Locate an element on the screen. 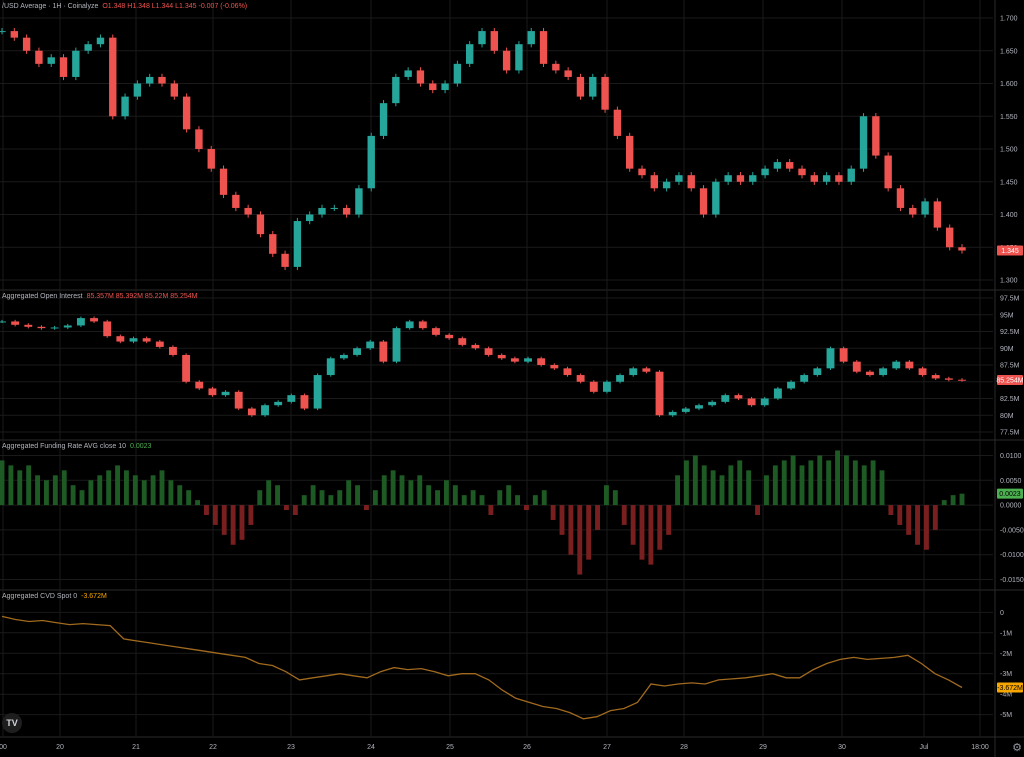 This screenshot has height=757, width=1024. y-tick-label: 1.500 is located at coordinates (1009, 150).